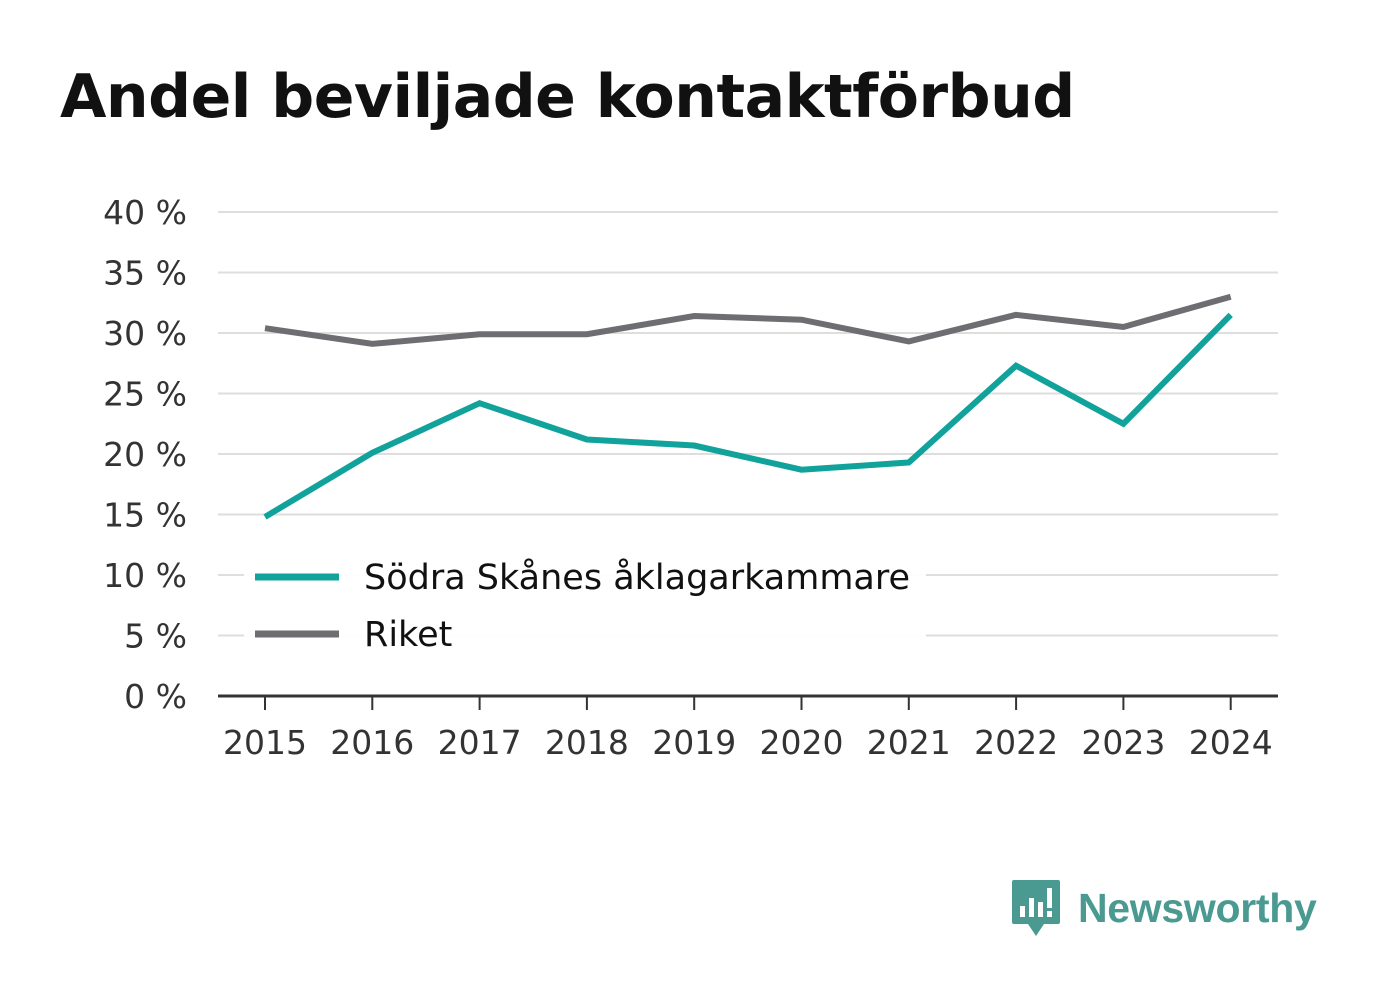  Describe the element at coordinates (145, 454) in the screenshot. I see `y-tick-label: 20 %` at that location.